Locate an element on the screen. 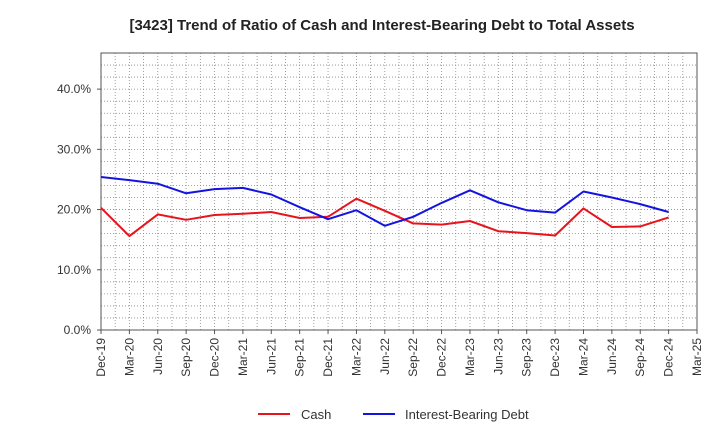  y-tick-label: 30.0% is located at coordinates (74, 149).